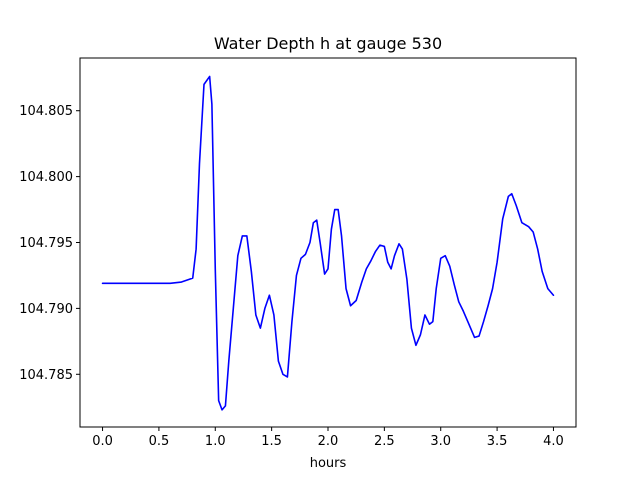  Describe the element at coordinates (553, 441) in the screenshot. I see `x-tick-label: 4.0` at that location.